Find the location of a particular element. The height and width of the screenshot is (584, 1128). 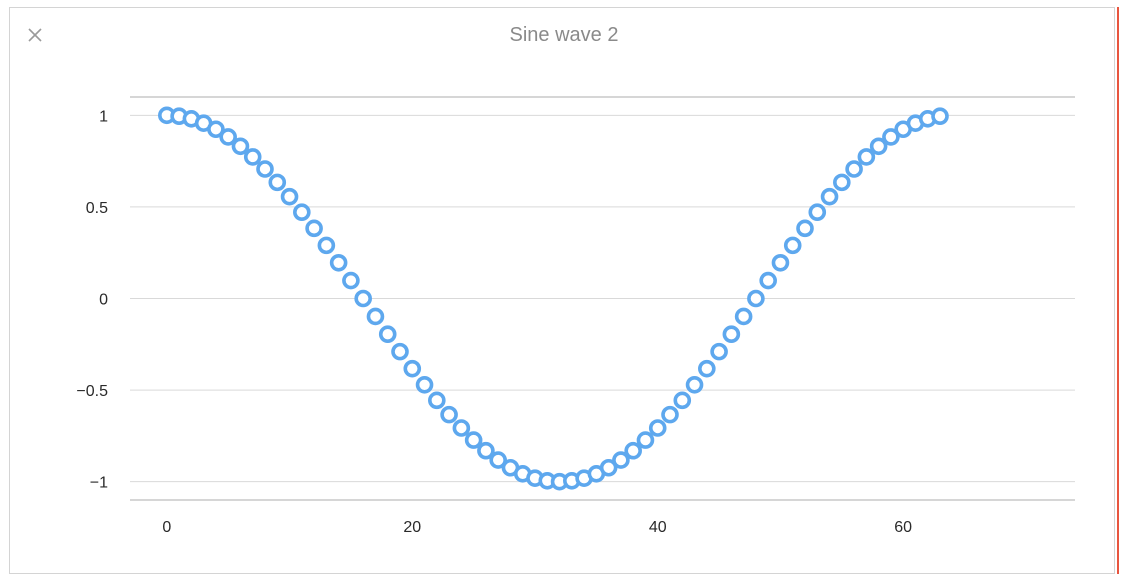

x-tick-label: 20 is located at coordinates (412, 527).